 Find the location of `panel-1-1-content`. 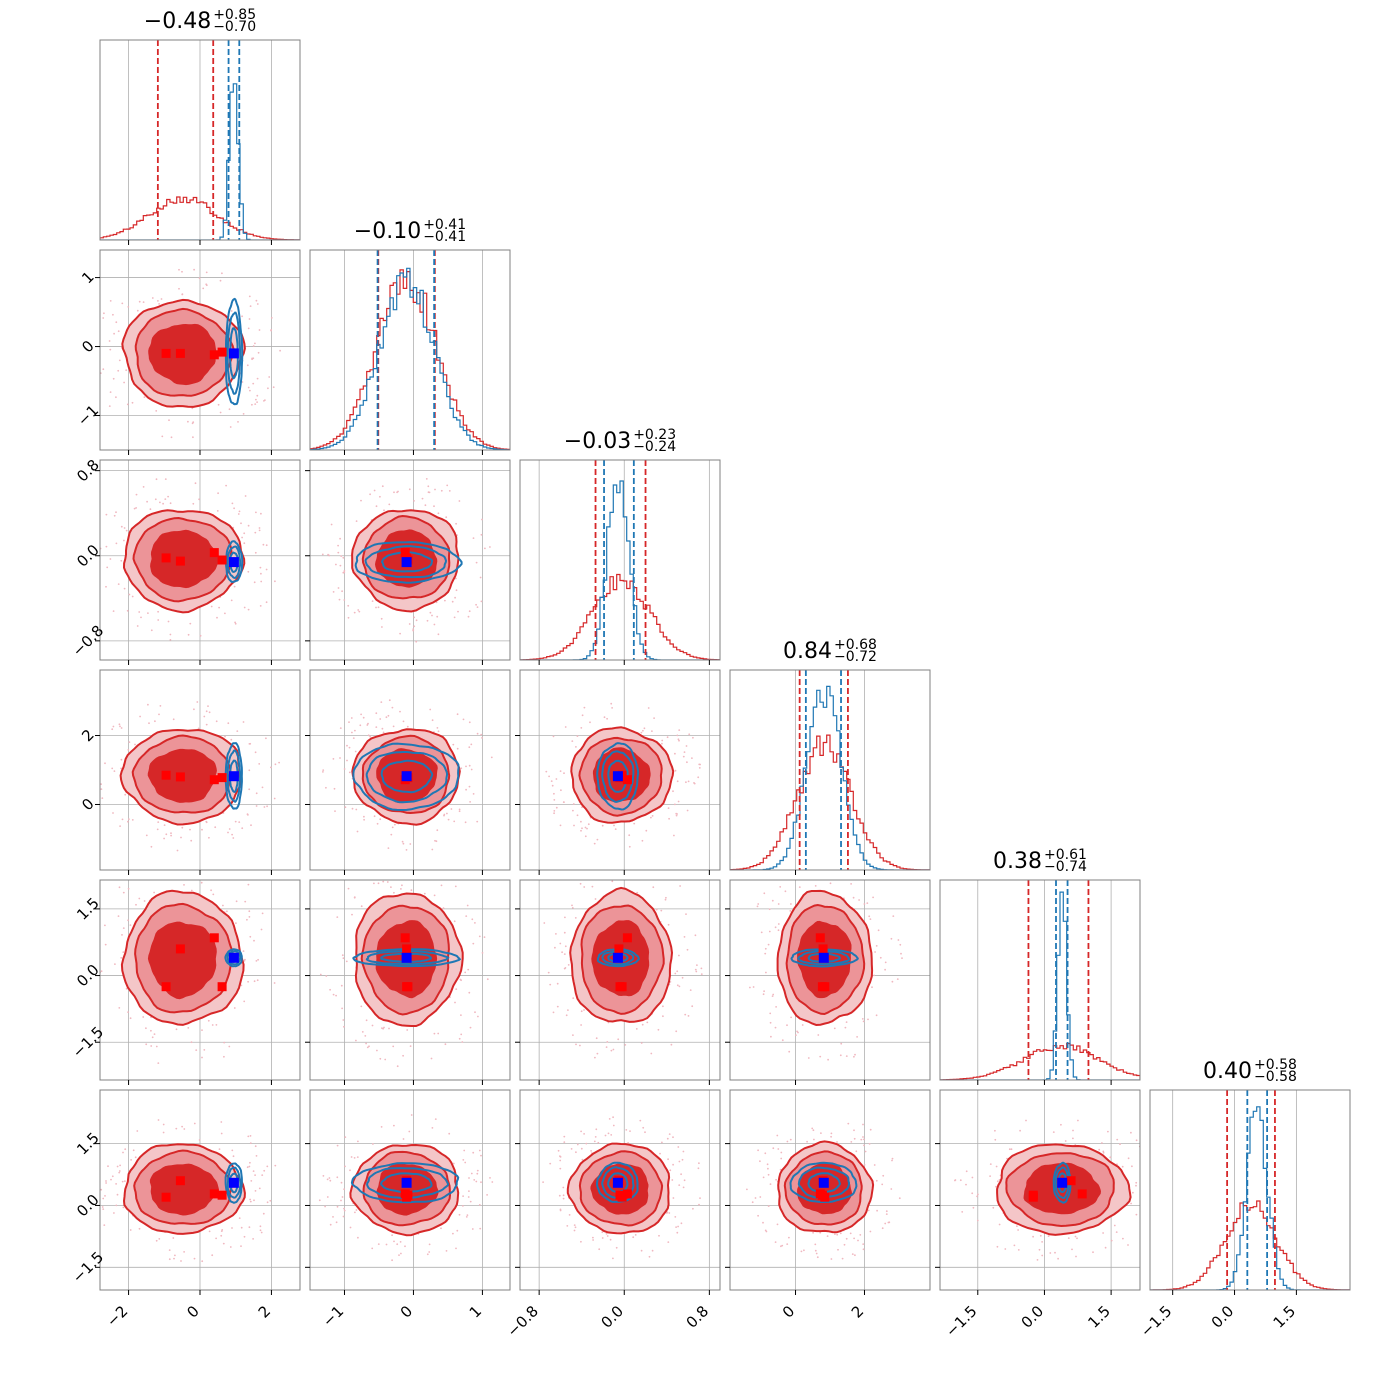

panel-1-1-content is located at coordinates (410, 350).